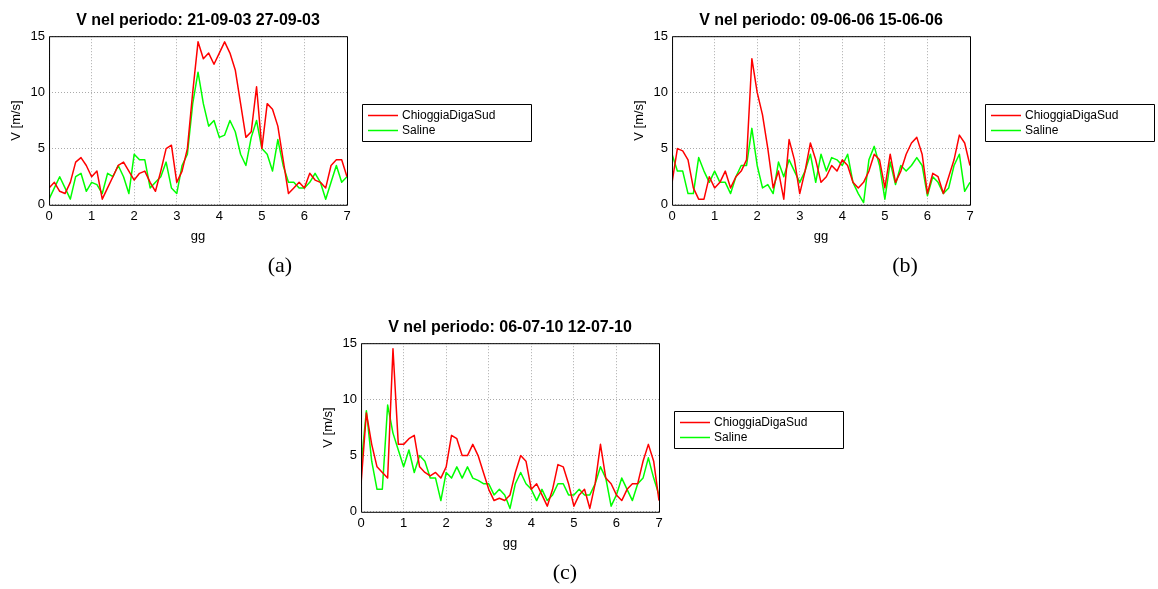 This screenshot has width=1158, height=589. I want to click on text: (a), so click(280, 265).